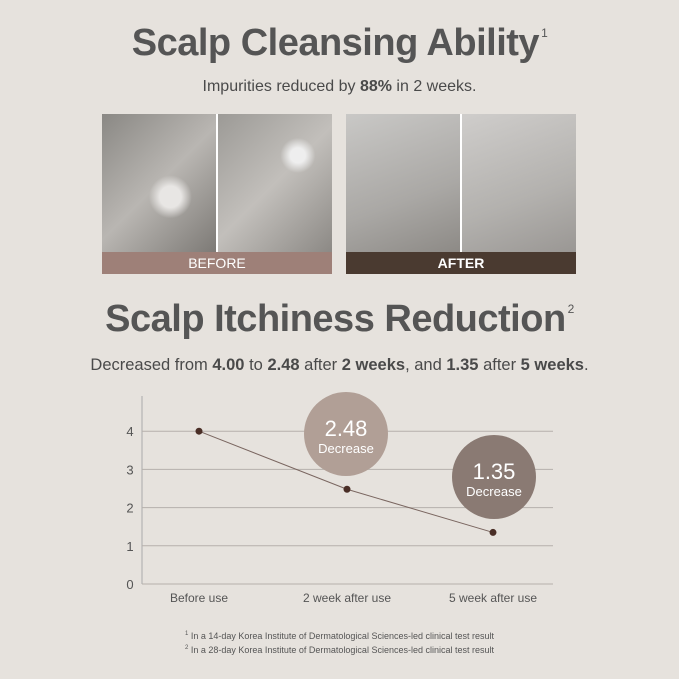 The height and width of the screenshot is (679, 679). I want to click on title-text: Scalp Itchiness Reduction, so click(335, 319).